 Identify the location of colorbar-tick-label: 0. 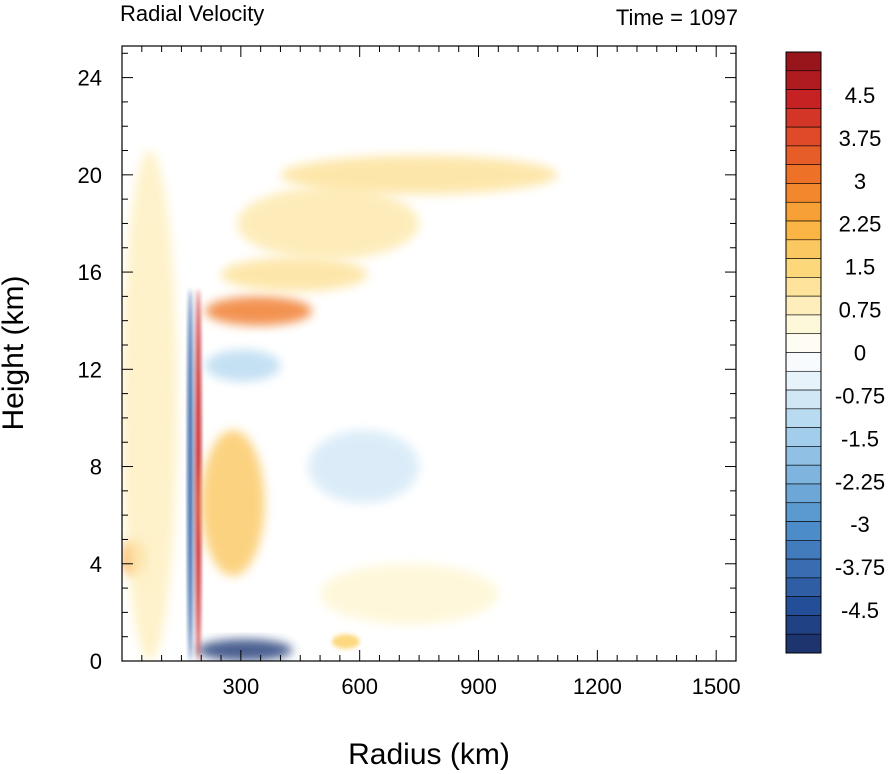
(860, 353).